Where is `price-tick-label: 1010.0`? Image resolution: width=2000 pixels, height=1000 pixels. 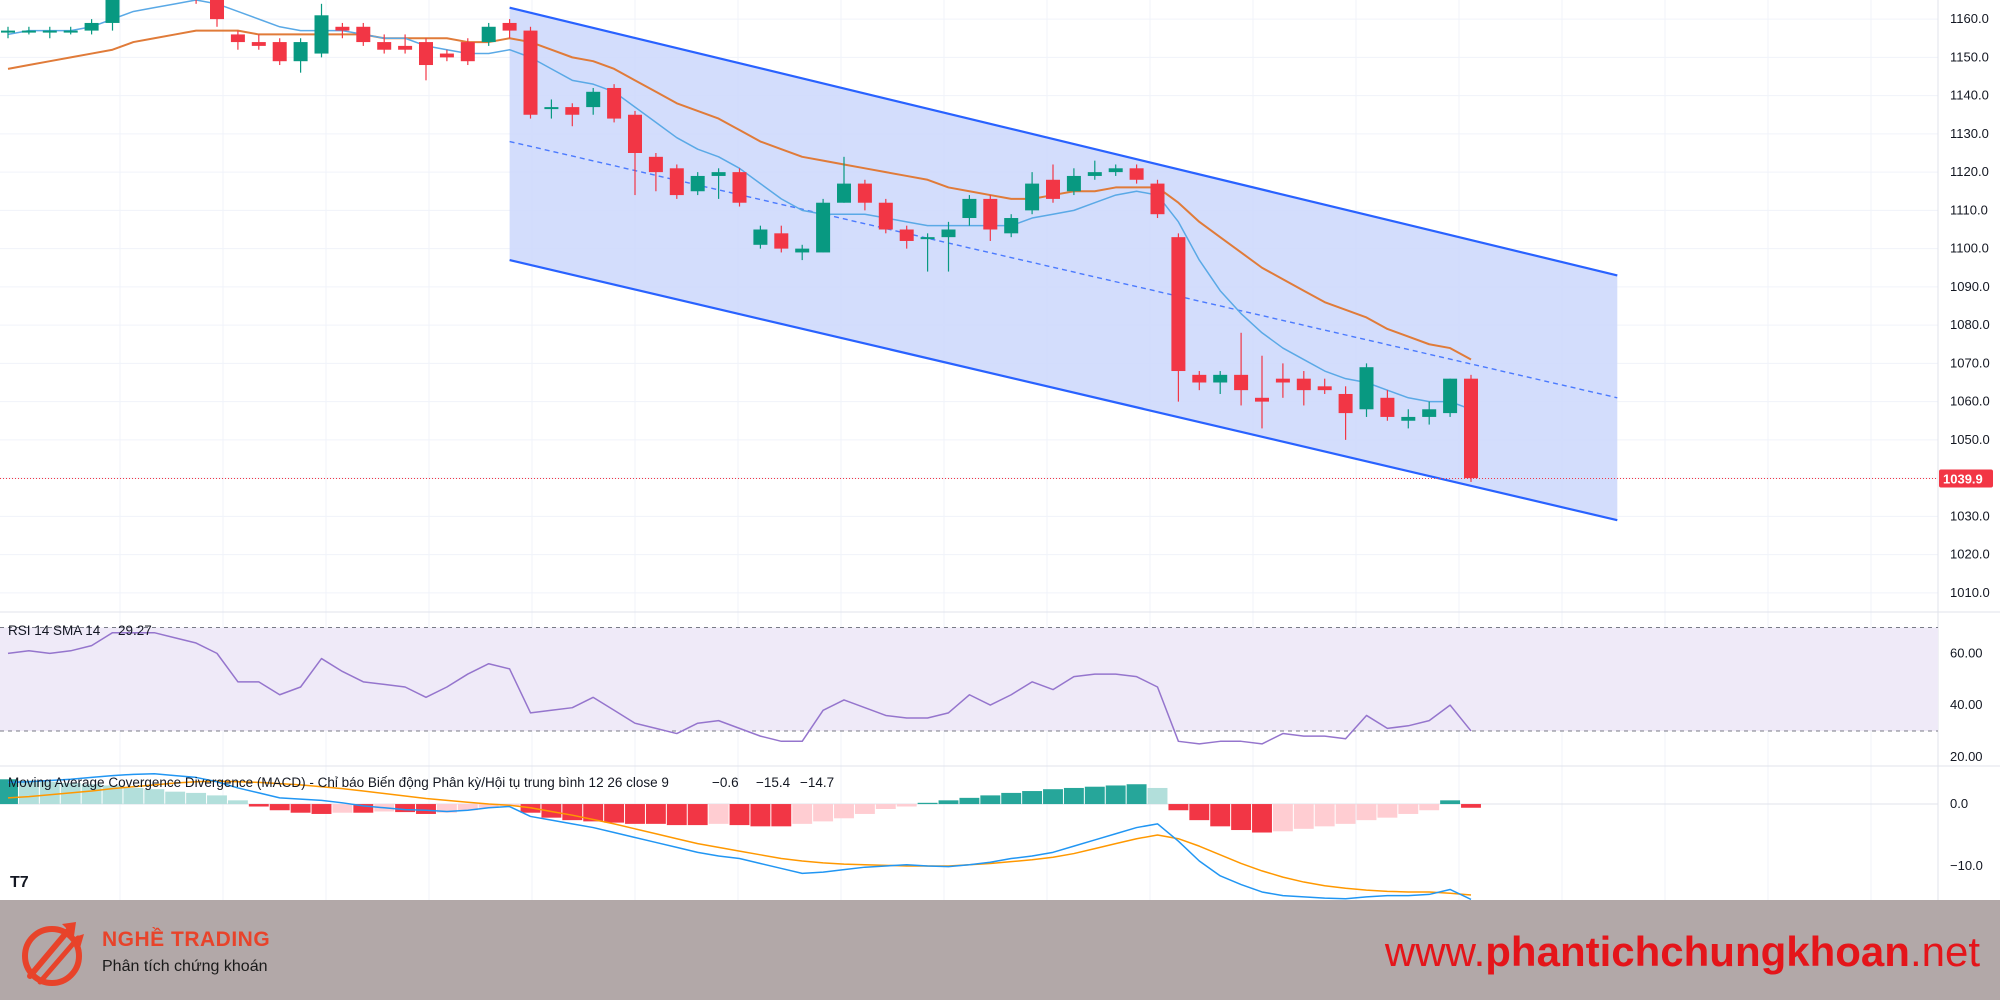 price-tick-label: 1010.0 is located at coordinates (1970, 592).